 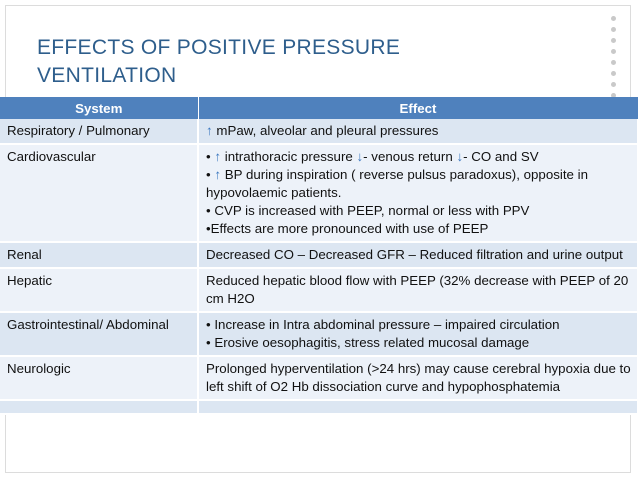 What do you see at coordinates (99, 378) in the screenshot?
I see `cell-system: Neurologic` at bounding box center [99, 378].